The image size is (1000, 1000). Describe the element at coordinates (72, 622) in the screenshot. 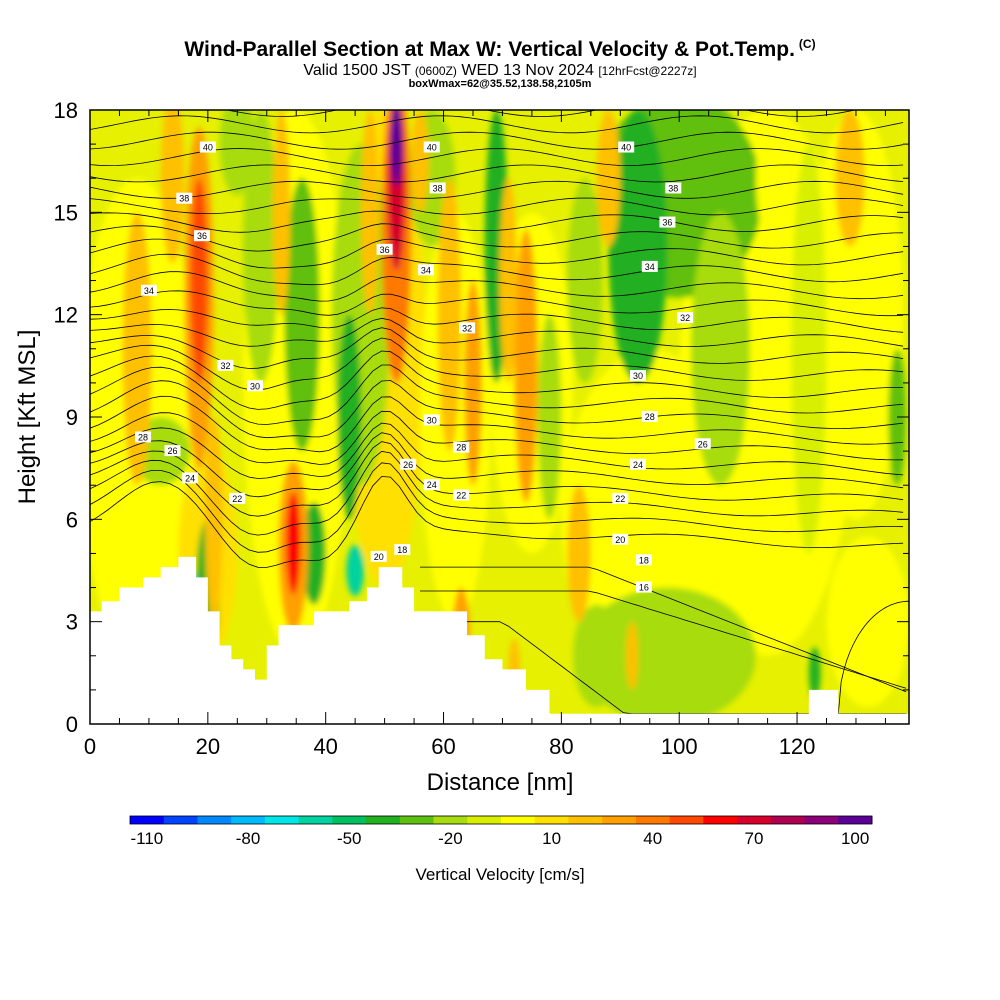

I see `y-tick-label: 3` at that location.